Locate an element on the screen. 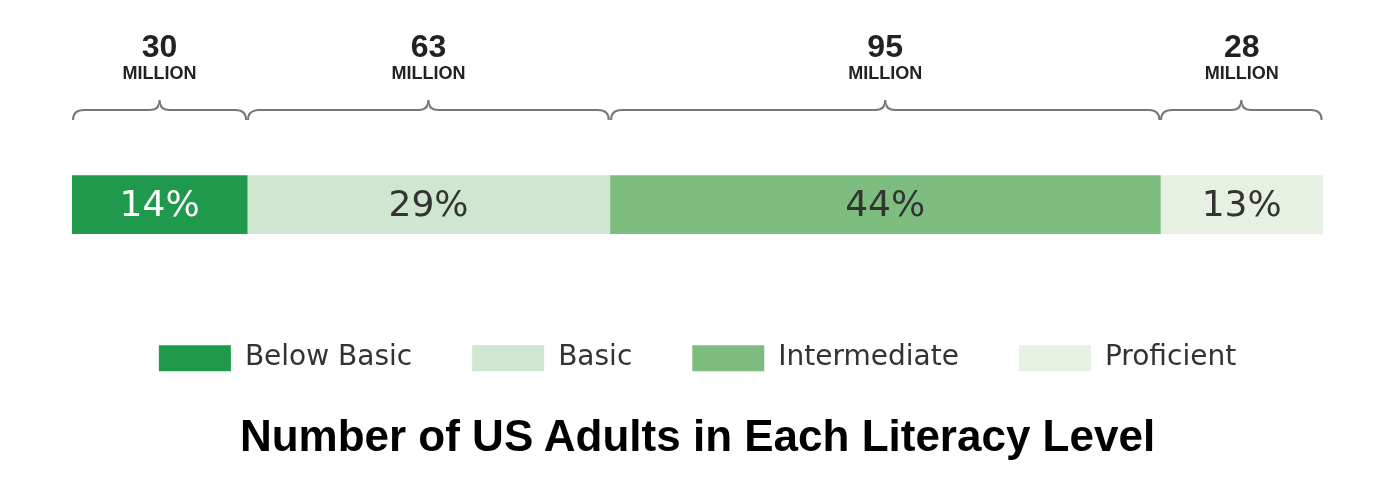  legend-label: Intermediate is located at coordinates (868, 356).